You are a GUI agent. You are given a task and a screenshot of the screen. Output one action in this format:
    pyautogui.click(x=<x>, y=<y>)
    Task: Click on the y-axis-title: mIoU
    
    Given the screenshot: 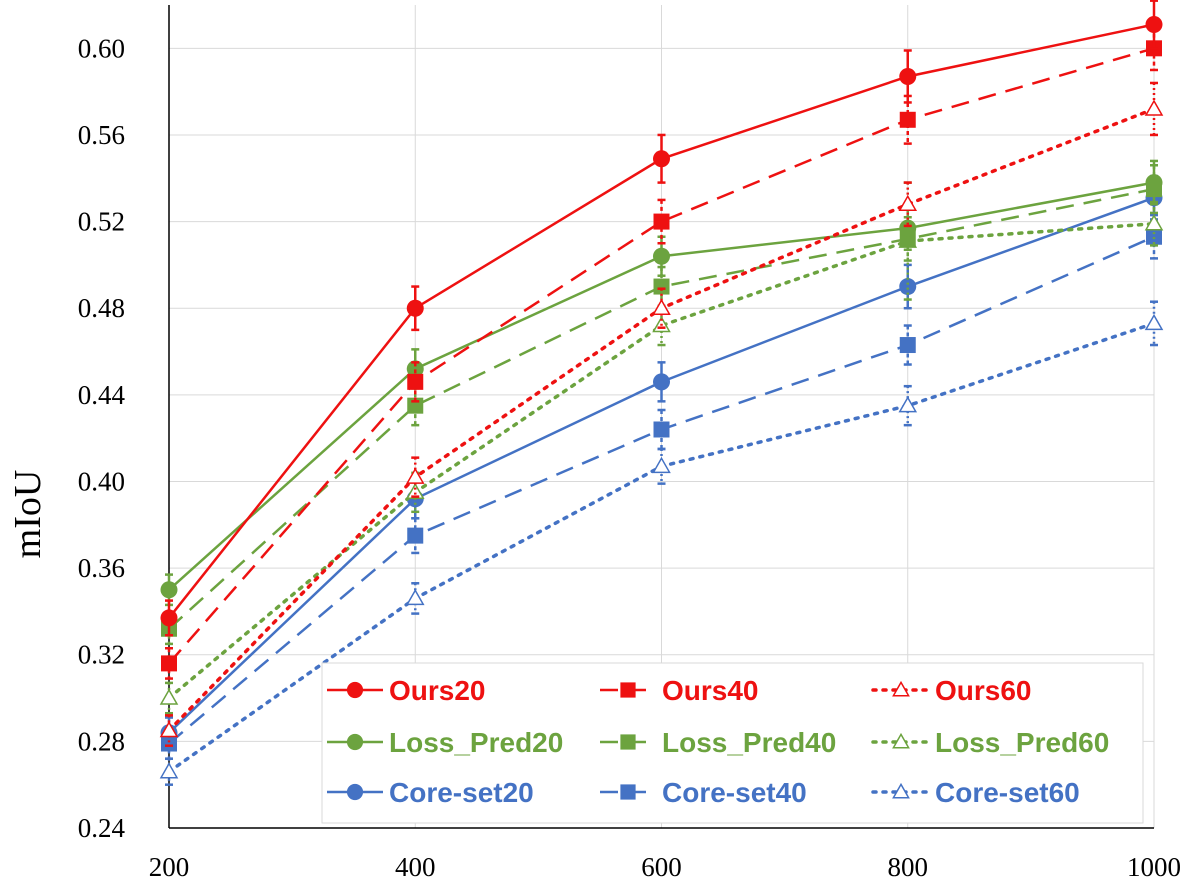 What is the action you would take?
    pyautogui.click(x=28, y=514)
    